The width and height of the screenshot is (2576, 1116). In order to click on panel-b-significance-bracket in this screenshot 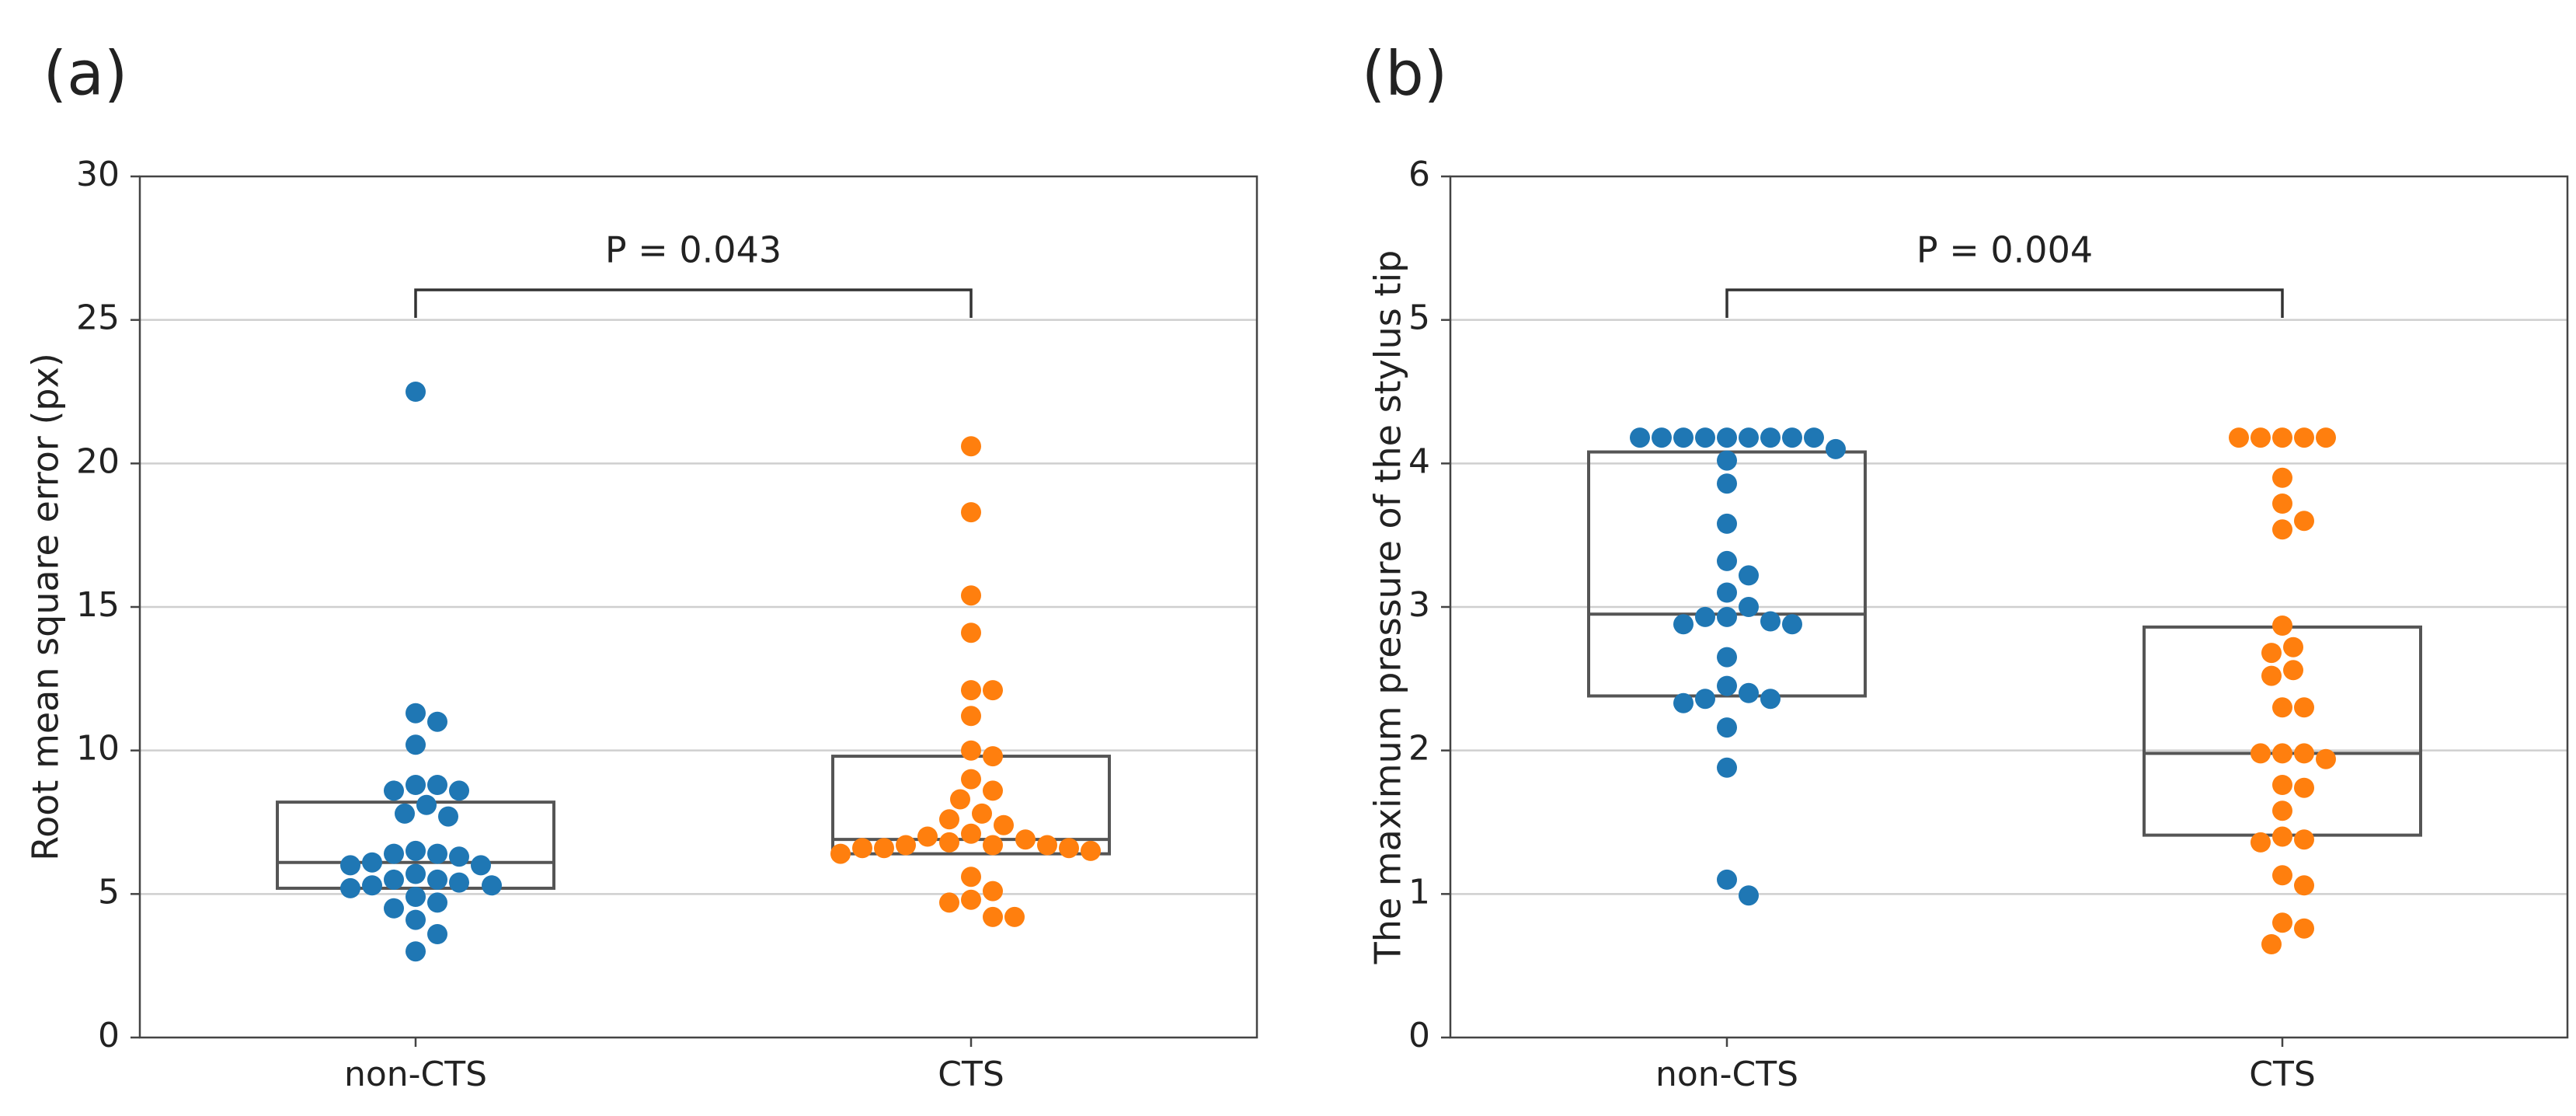, I will do `click(2004, 303)`.